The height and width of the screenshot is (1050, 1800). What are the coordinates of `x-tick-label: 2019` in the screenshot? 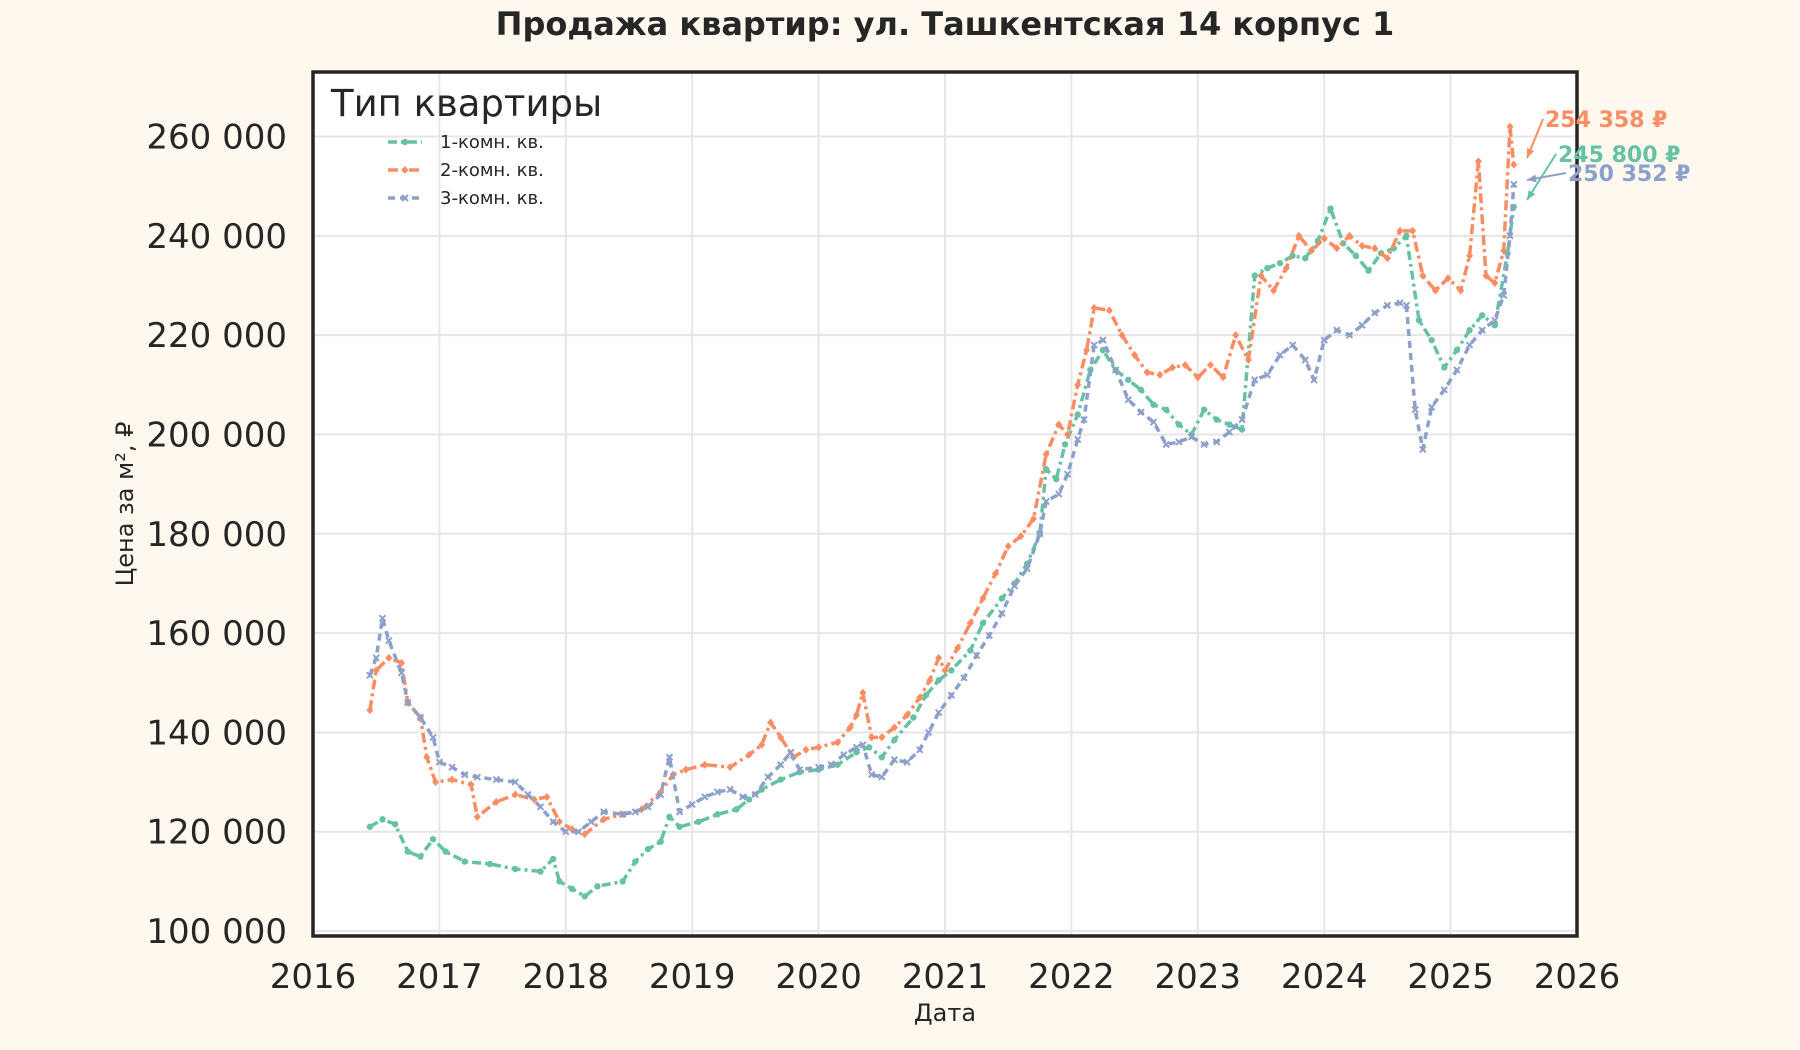 It's located at (692, 977).